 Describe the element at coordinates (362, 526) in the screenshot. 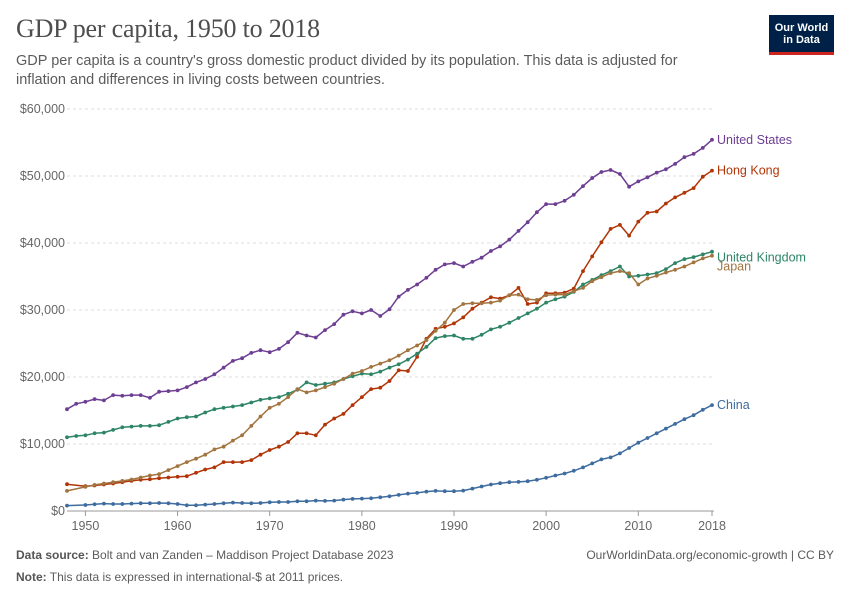

I see `x-tick-label: 1980` at that location.